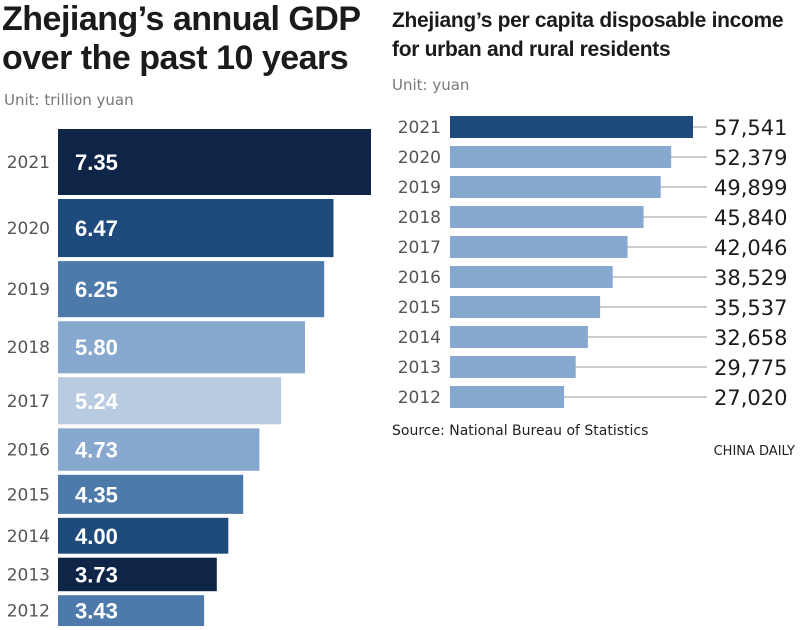 This screenshot has width=800, height=630. I want to click on income-value-label-2017: 42,046, so click(750, 248).